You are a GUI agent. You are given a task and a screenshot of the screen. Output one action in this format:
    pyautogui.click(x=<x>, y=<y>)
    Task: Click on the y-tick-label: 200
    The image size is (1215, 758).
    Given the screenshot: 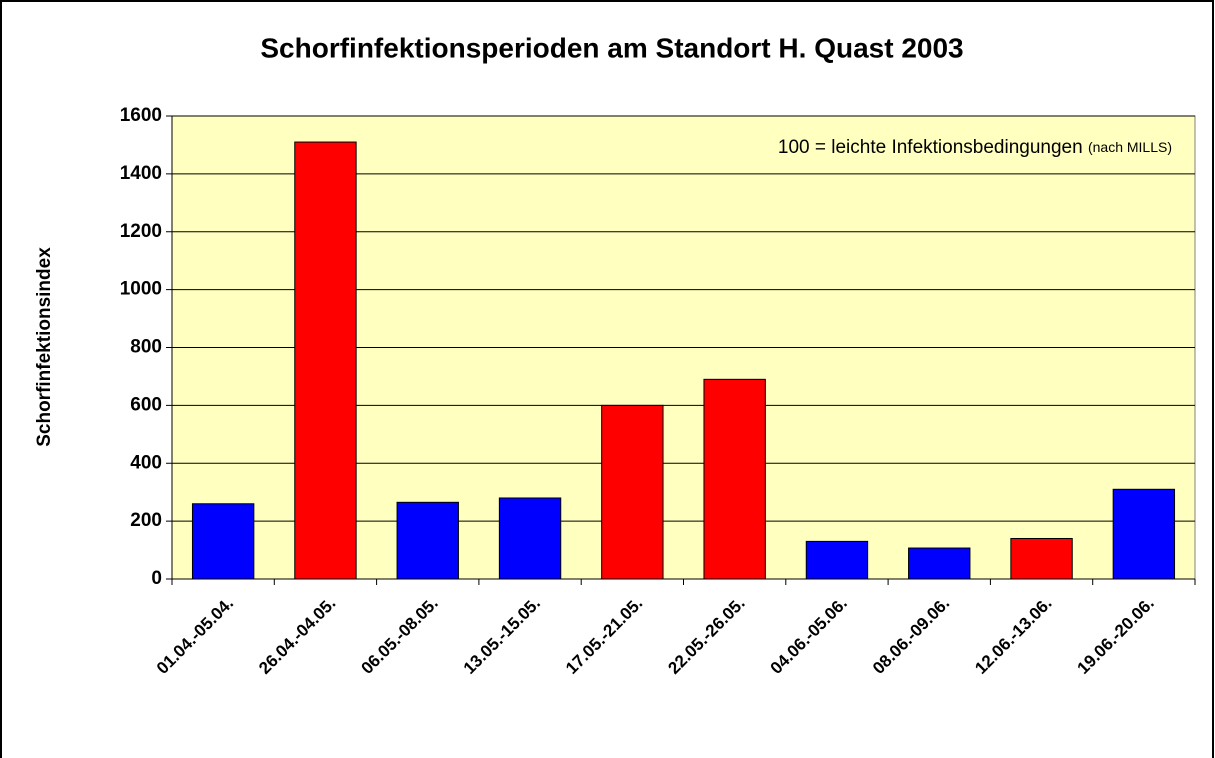 What is the action you would take?
    pyautogui.click(x=146, y=520)
    